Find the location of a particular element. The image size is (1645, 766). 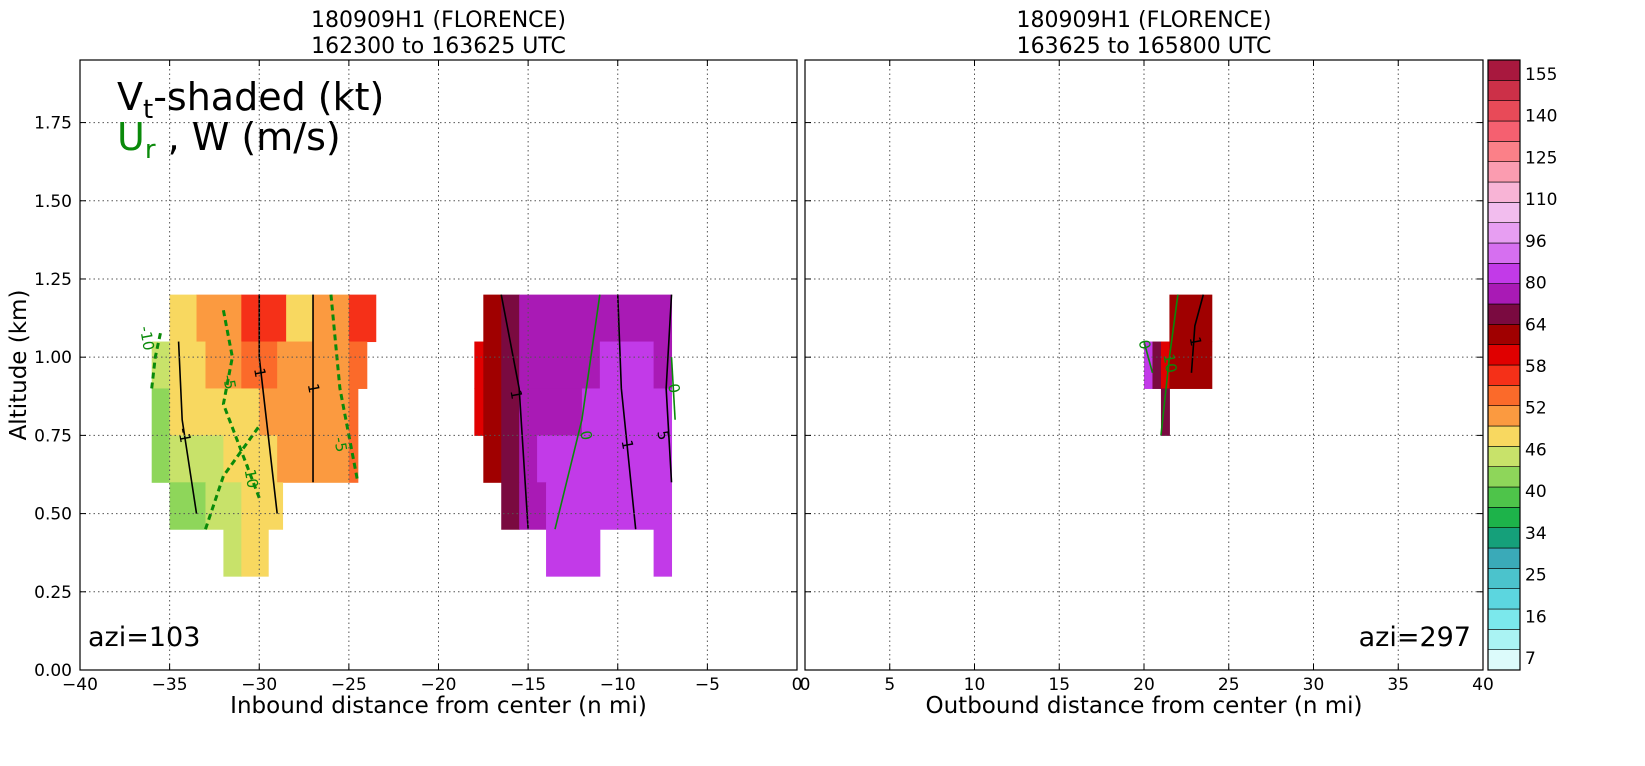

azimuth-annotation: azi=103 is located at coordinates (144, 637).